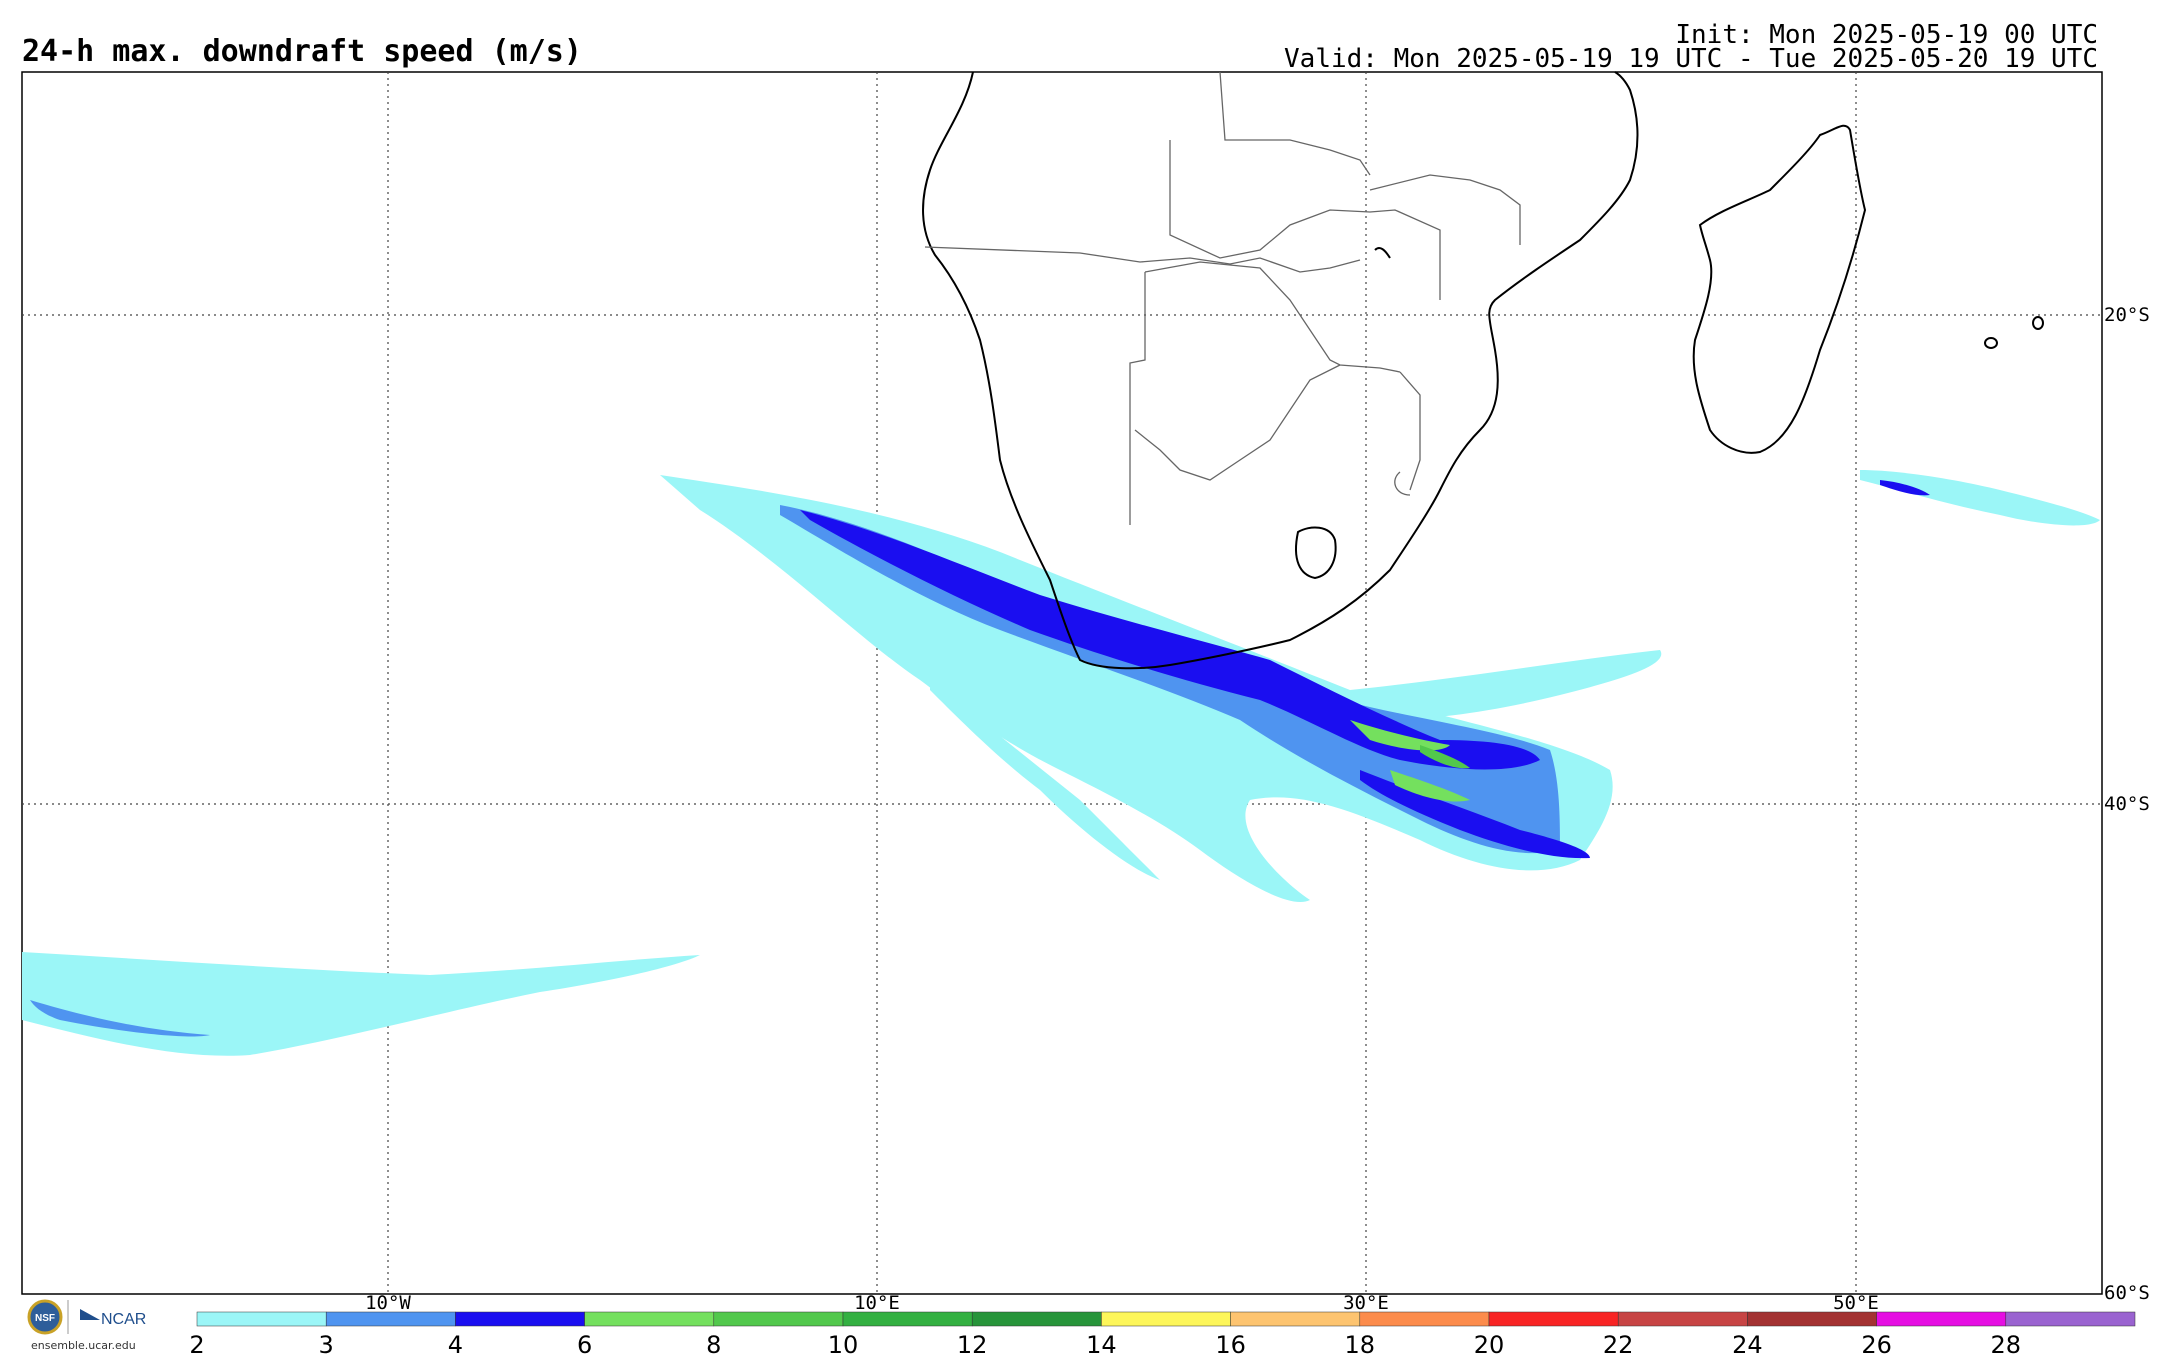 This screenshot has height=1359, width=2160. What do you see at coordinates (2038, 323) in the screenshot?
I see `mauritius-island` at bounding box center [2038, 323].